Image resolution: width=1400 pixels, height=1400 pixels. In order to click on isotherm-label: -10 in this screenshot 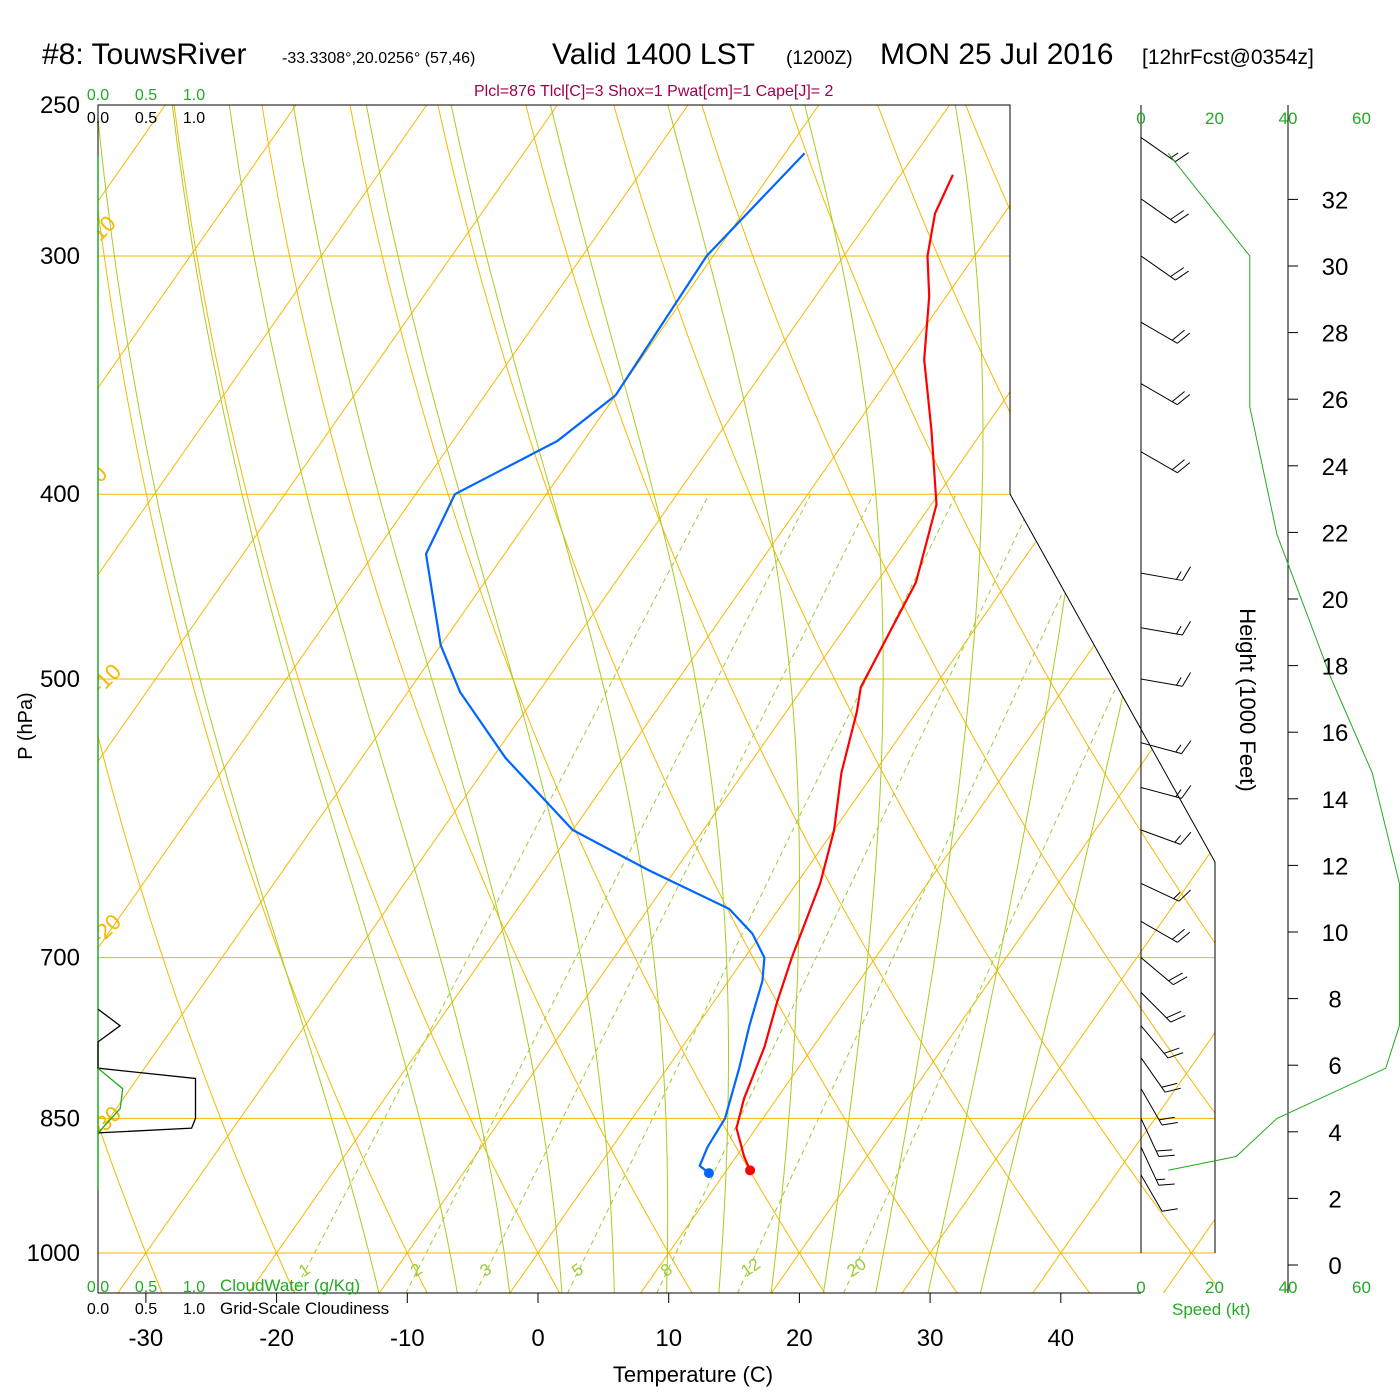, I will do `click(106, 679)`.